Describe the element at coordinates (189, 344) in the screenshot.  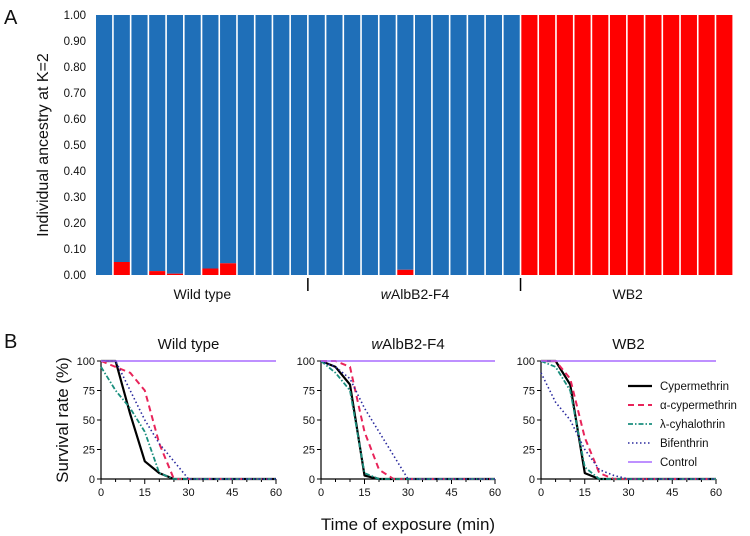
I see `panel-title-main: Wild type` at that location.